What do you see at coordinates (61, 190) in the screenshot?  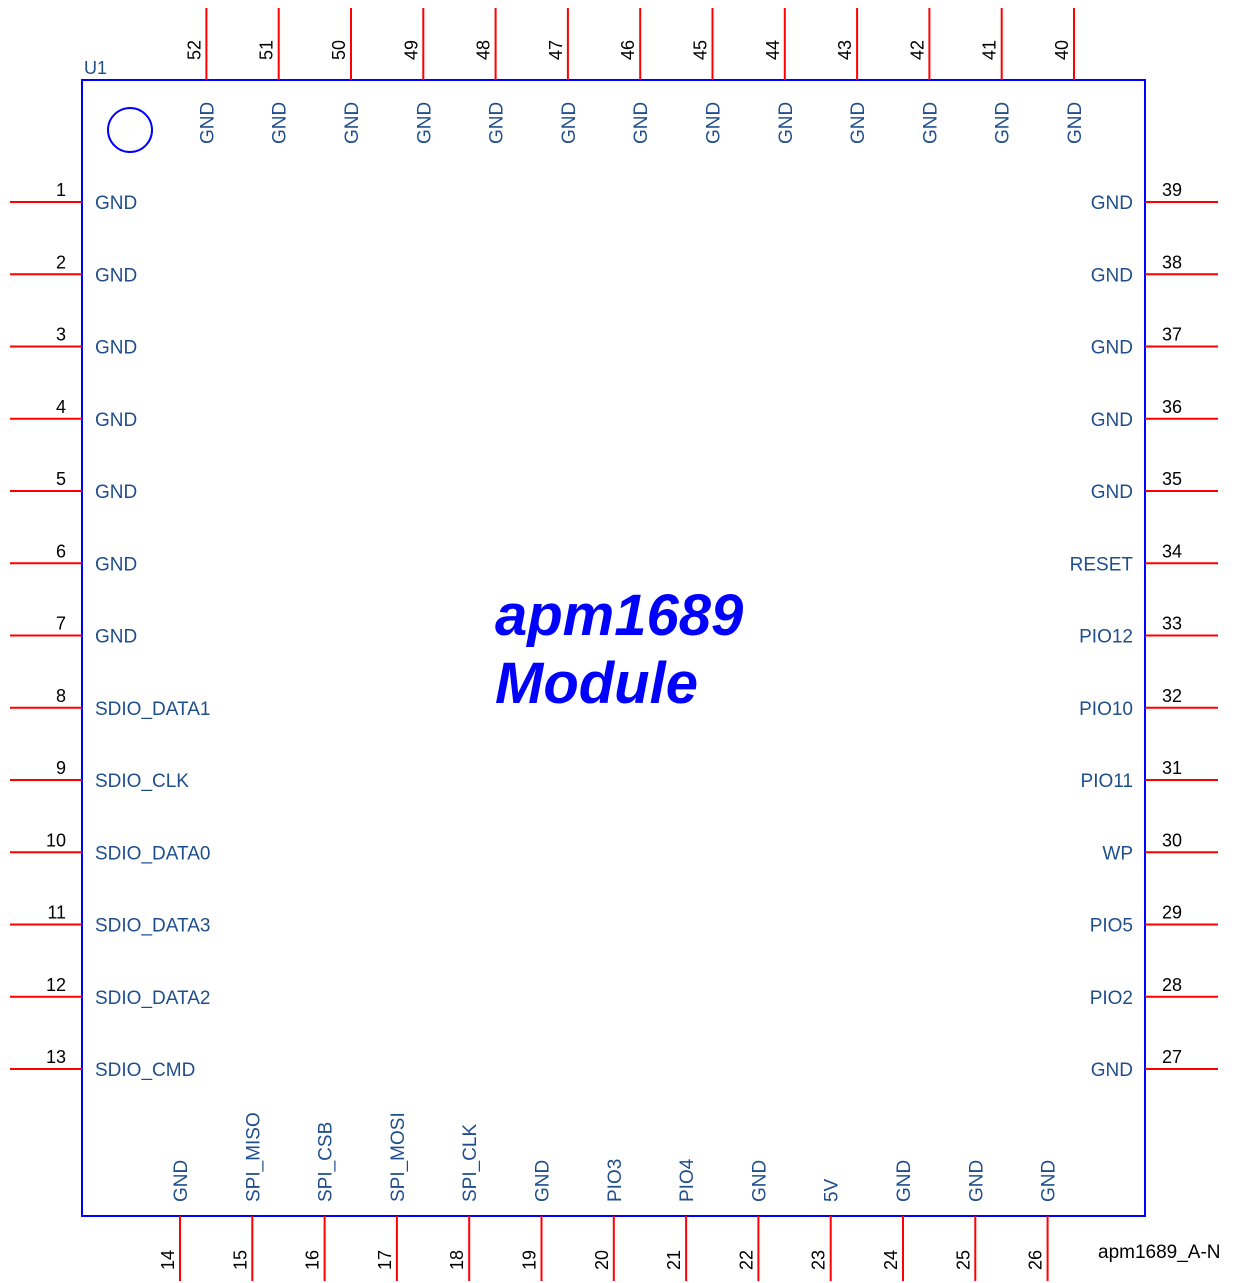 I see `pin-1-number: 1` at bounding box center [61, 190].